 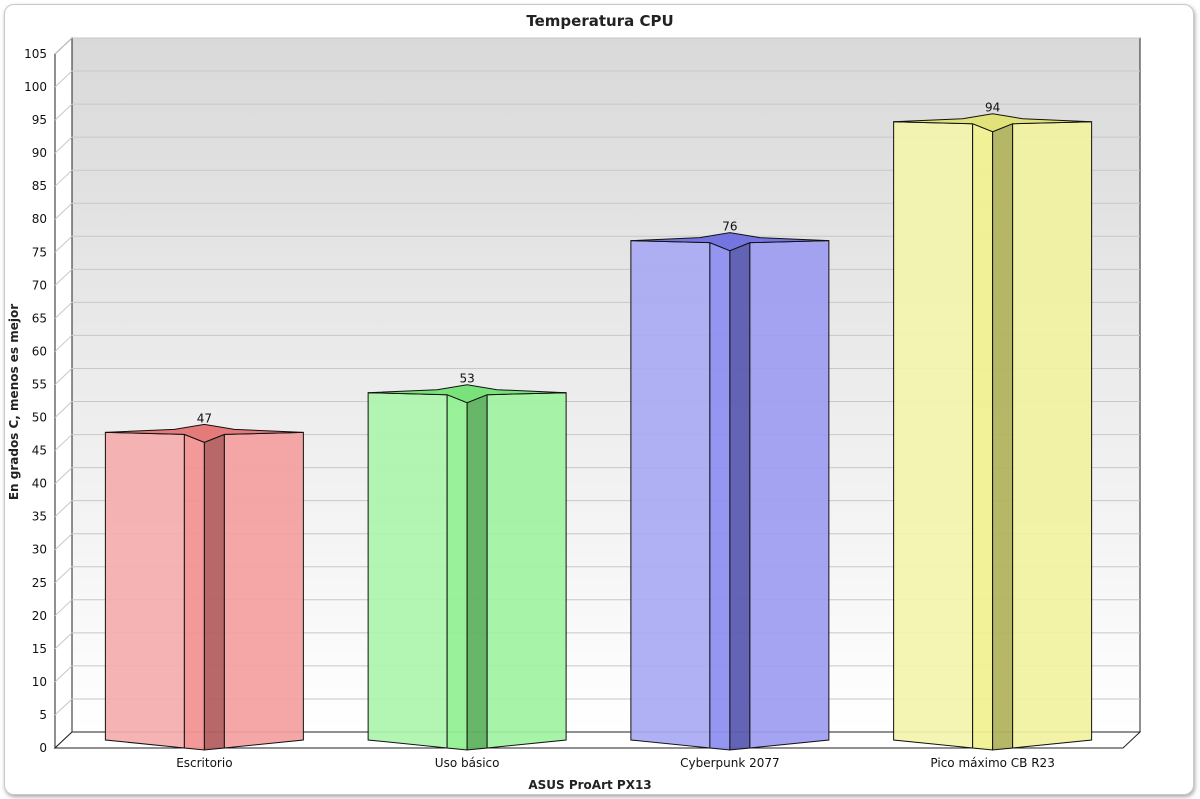 What do you see at coordinates (39, 186) in the screenshot?
I see `y-tick-label: 85` at bounding box center [39, 186].